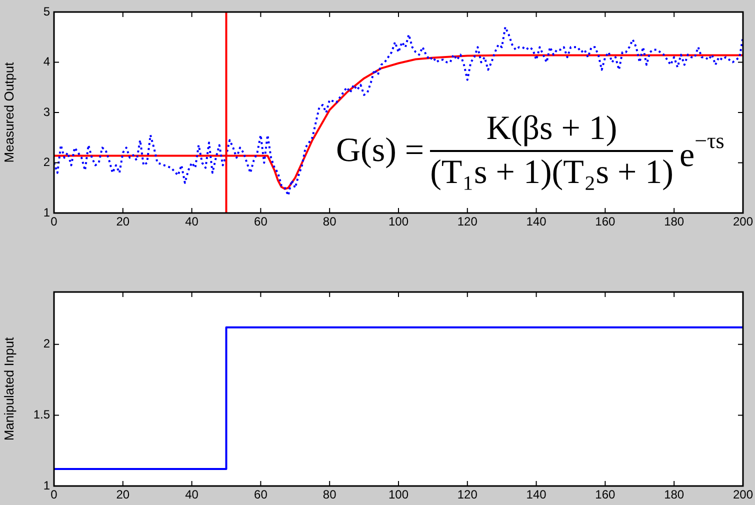  I want to click on annotation: K(βs + 1), so click(552, 129).